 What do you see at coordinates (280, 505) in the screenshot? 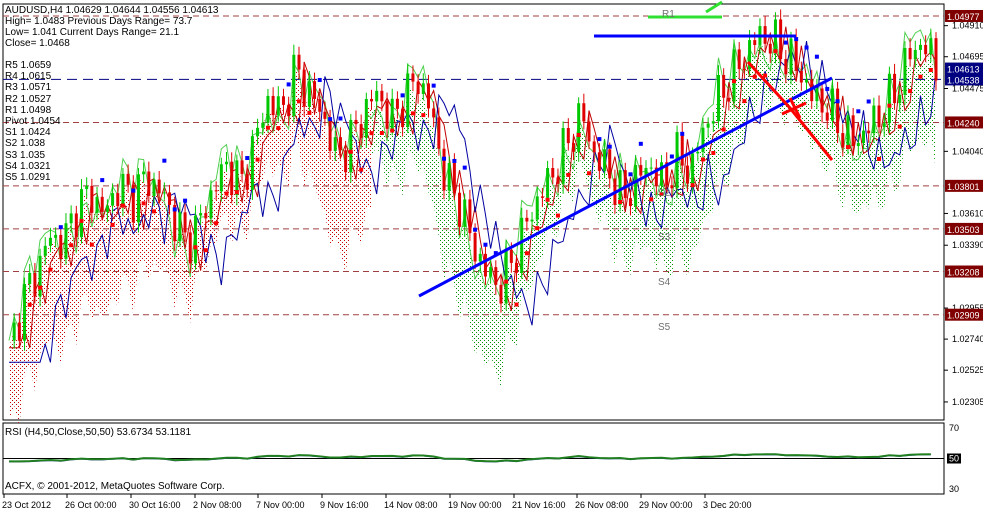
I see `x-tick-label: 7 Nov 00:00` at bounding box center [280, 505].